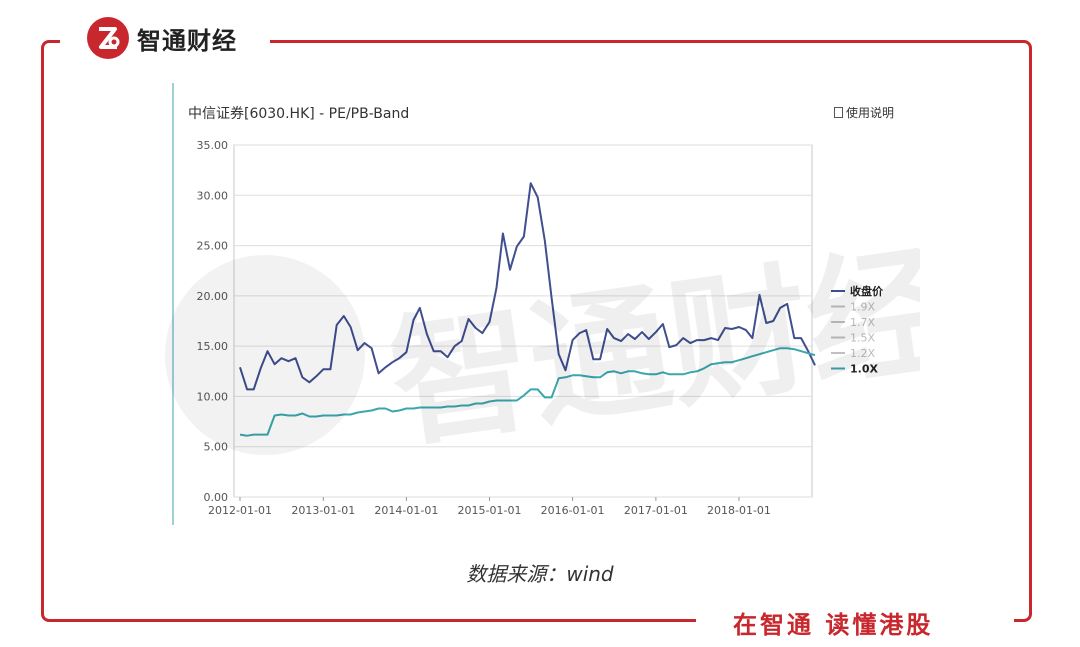 This screenshot has height=647, width=1080. I want to click on x-tick-label: 2014-01-01, so click(406, 510).